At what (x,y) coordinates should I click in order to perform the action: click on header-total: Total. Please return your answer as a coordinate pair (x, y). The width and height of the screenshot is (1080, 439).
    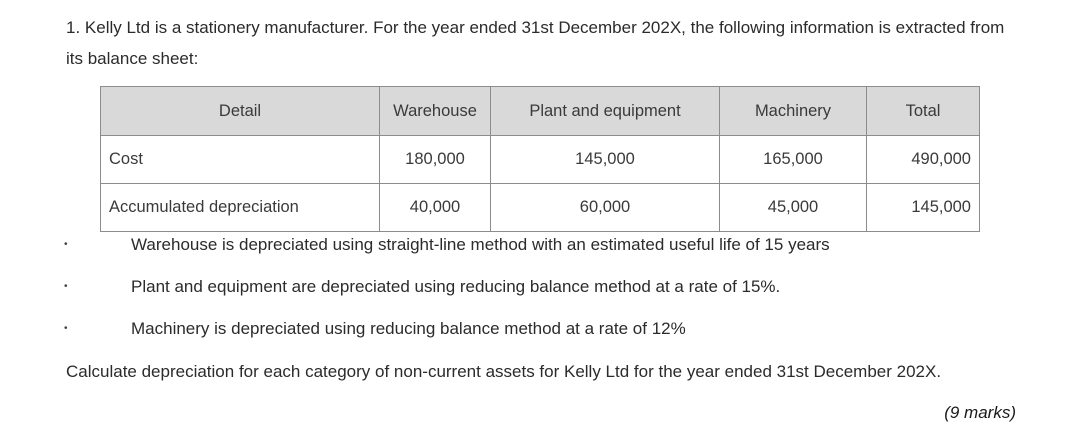
    Looking at the image, I should click on (923, 111).